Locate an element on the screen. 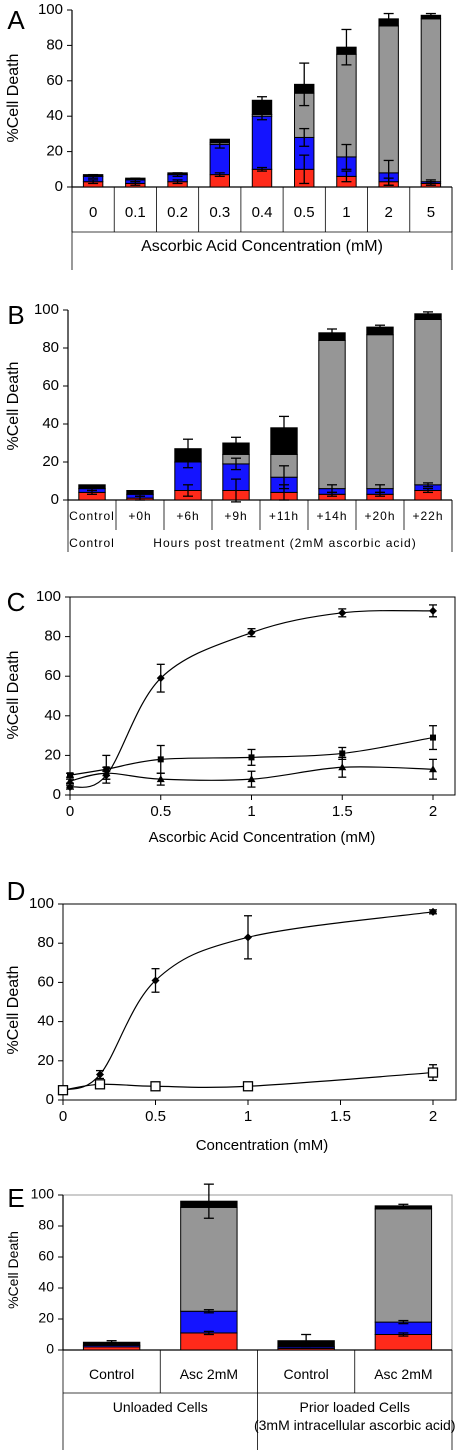 This screenshot has width=465, height=1452. chart-b-y-tick-label: 40 is located at coordinates (50, 423).